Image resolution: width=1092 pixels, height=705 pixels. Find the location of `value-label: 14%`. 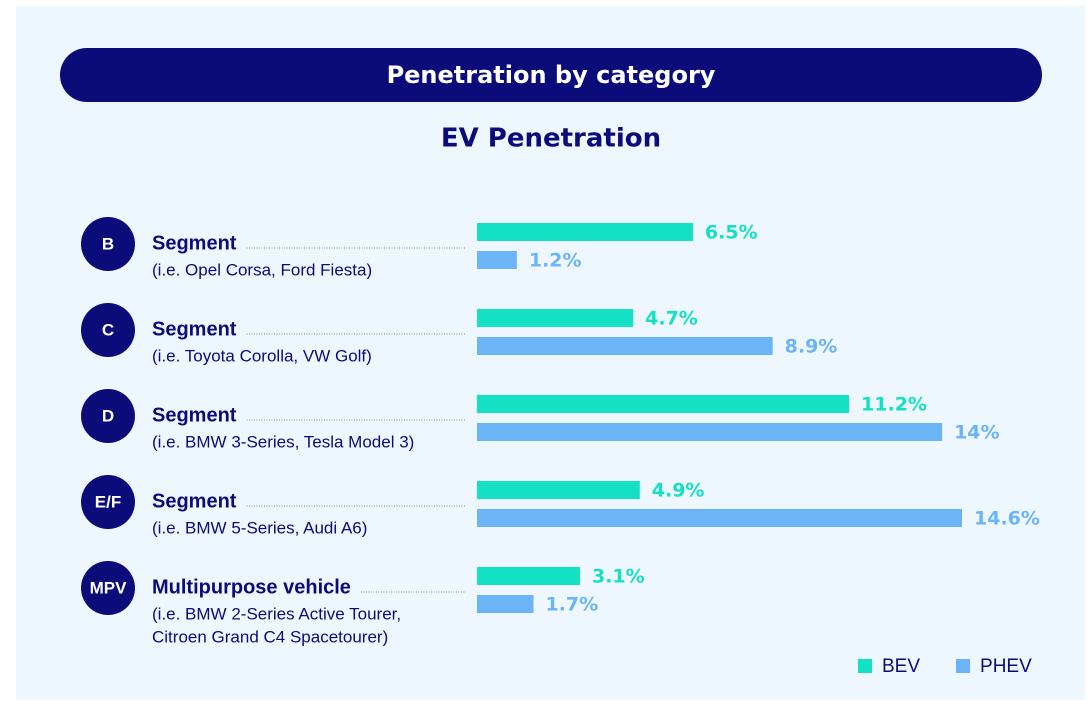

value-label: 14% is located at coordinates (976, 433).